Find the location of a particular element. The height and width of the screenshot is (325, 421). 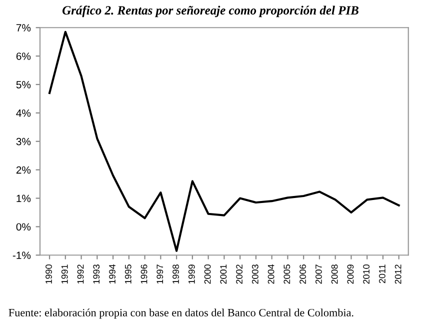

x-tick-label: 2006 is located at coordinates (303, 274).